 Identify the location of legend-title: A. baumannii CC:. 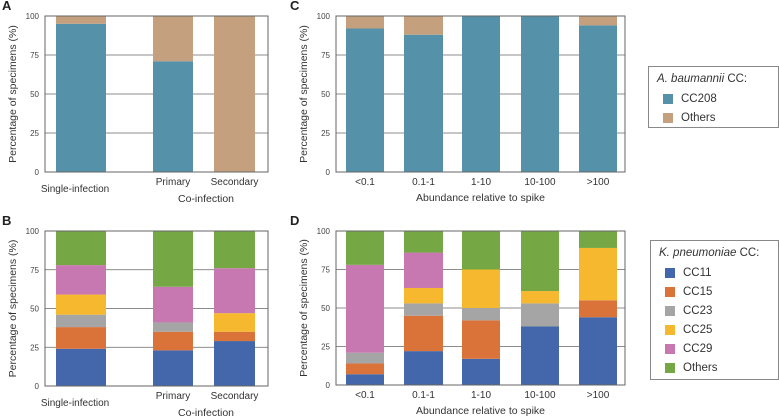
(702, 79).